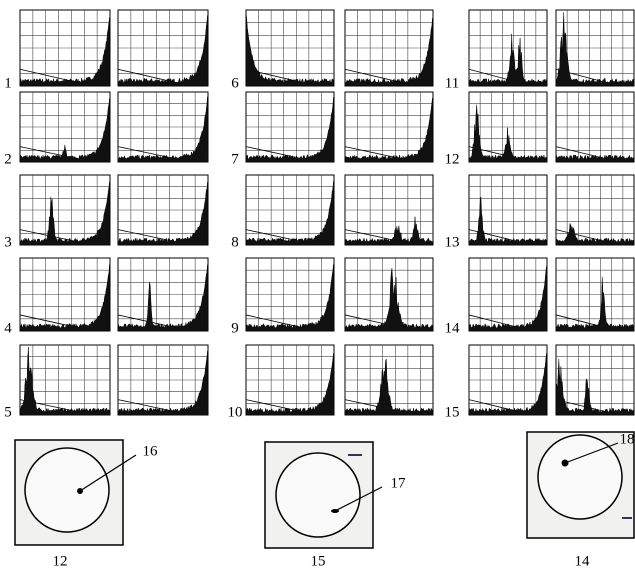  I want to click on panel-label: 1, so click(8, 83).